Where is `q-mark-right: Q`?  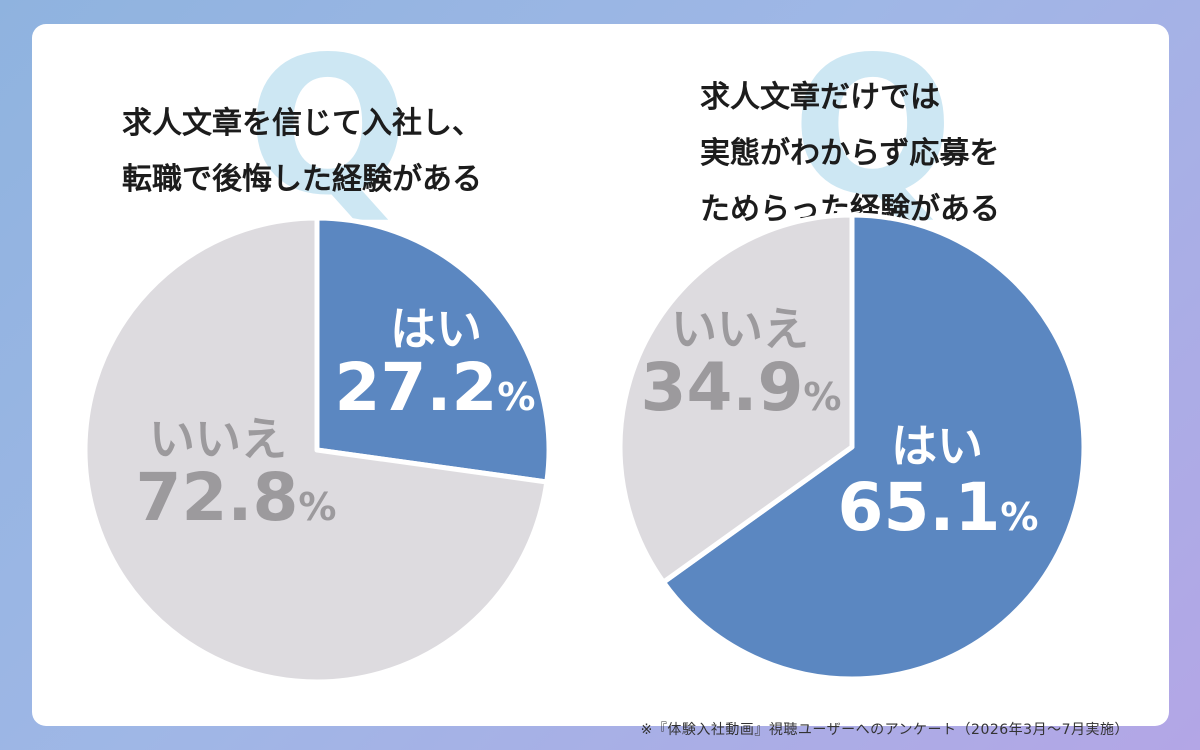 q-mark-right: Q is located at coordinates (873, 126).